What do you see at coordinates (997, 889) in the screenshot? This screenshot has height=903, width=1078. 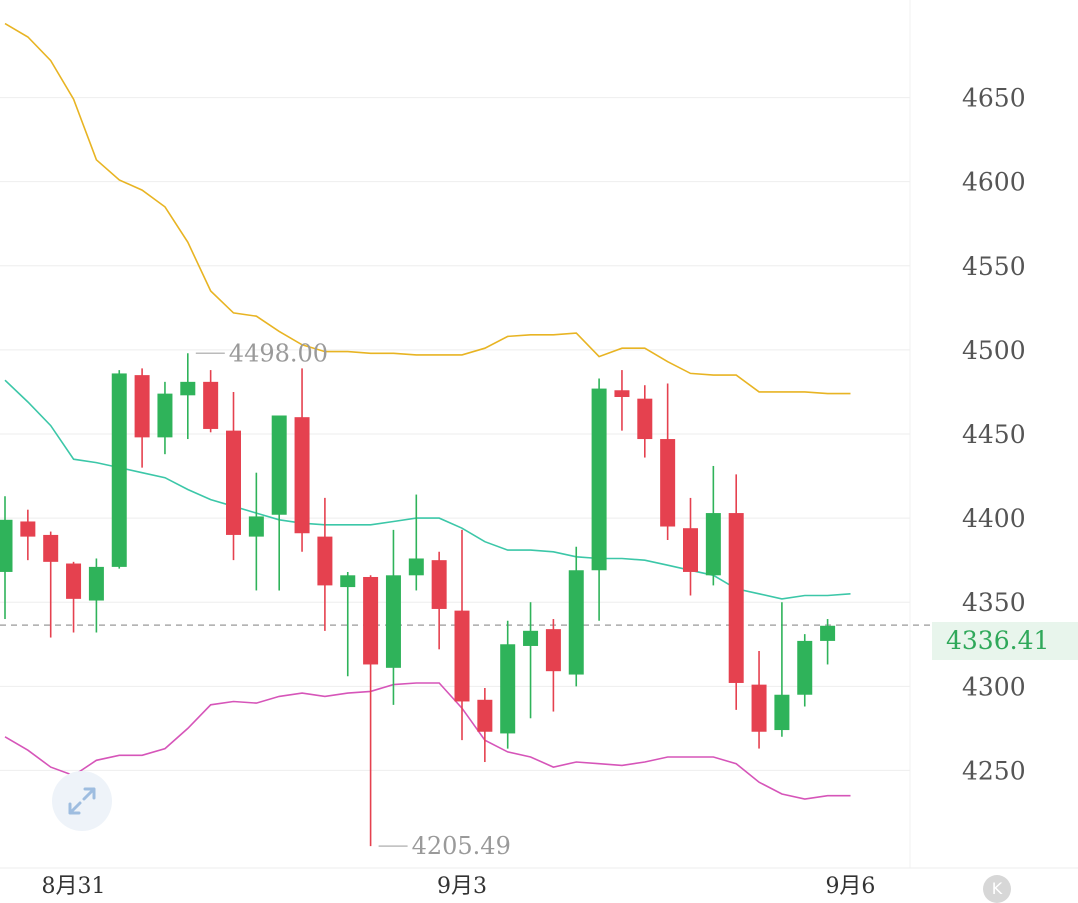 I see `k-logo-icon: K` at bounding box center [997, 889].